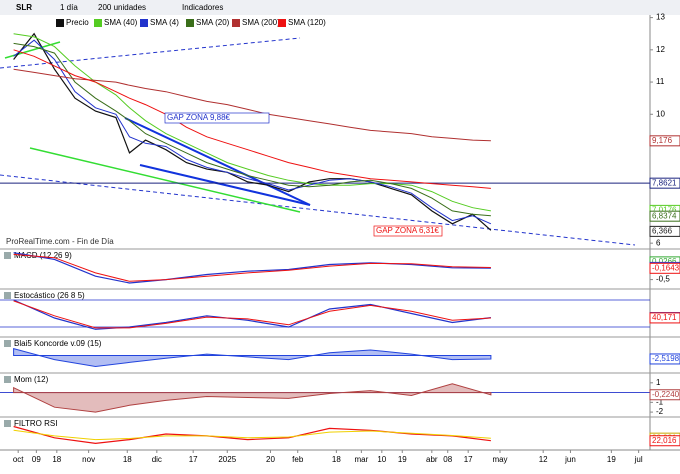 This screenshot has height=474, width=680. I want to click on y-tick-label: 6, so click(658, 242).